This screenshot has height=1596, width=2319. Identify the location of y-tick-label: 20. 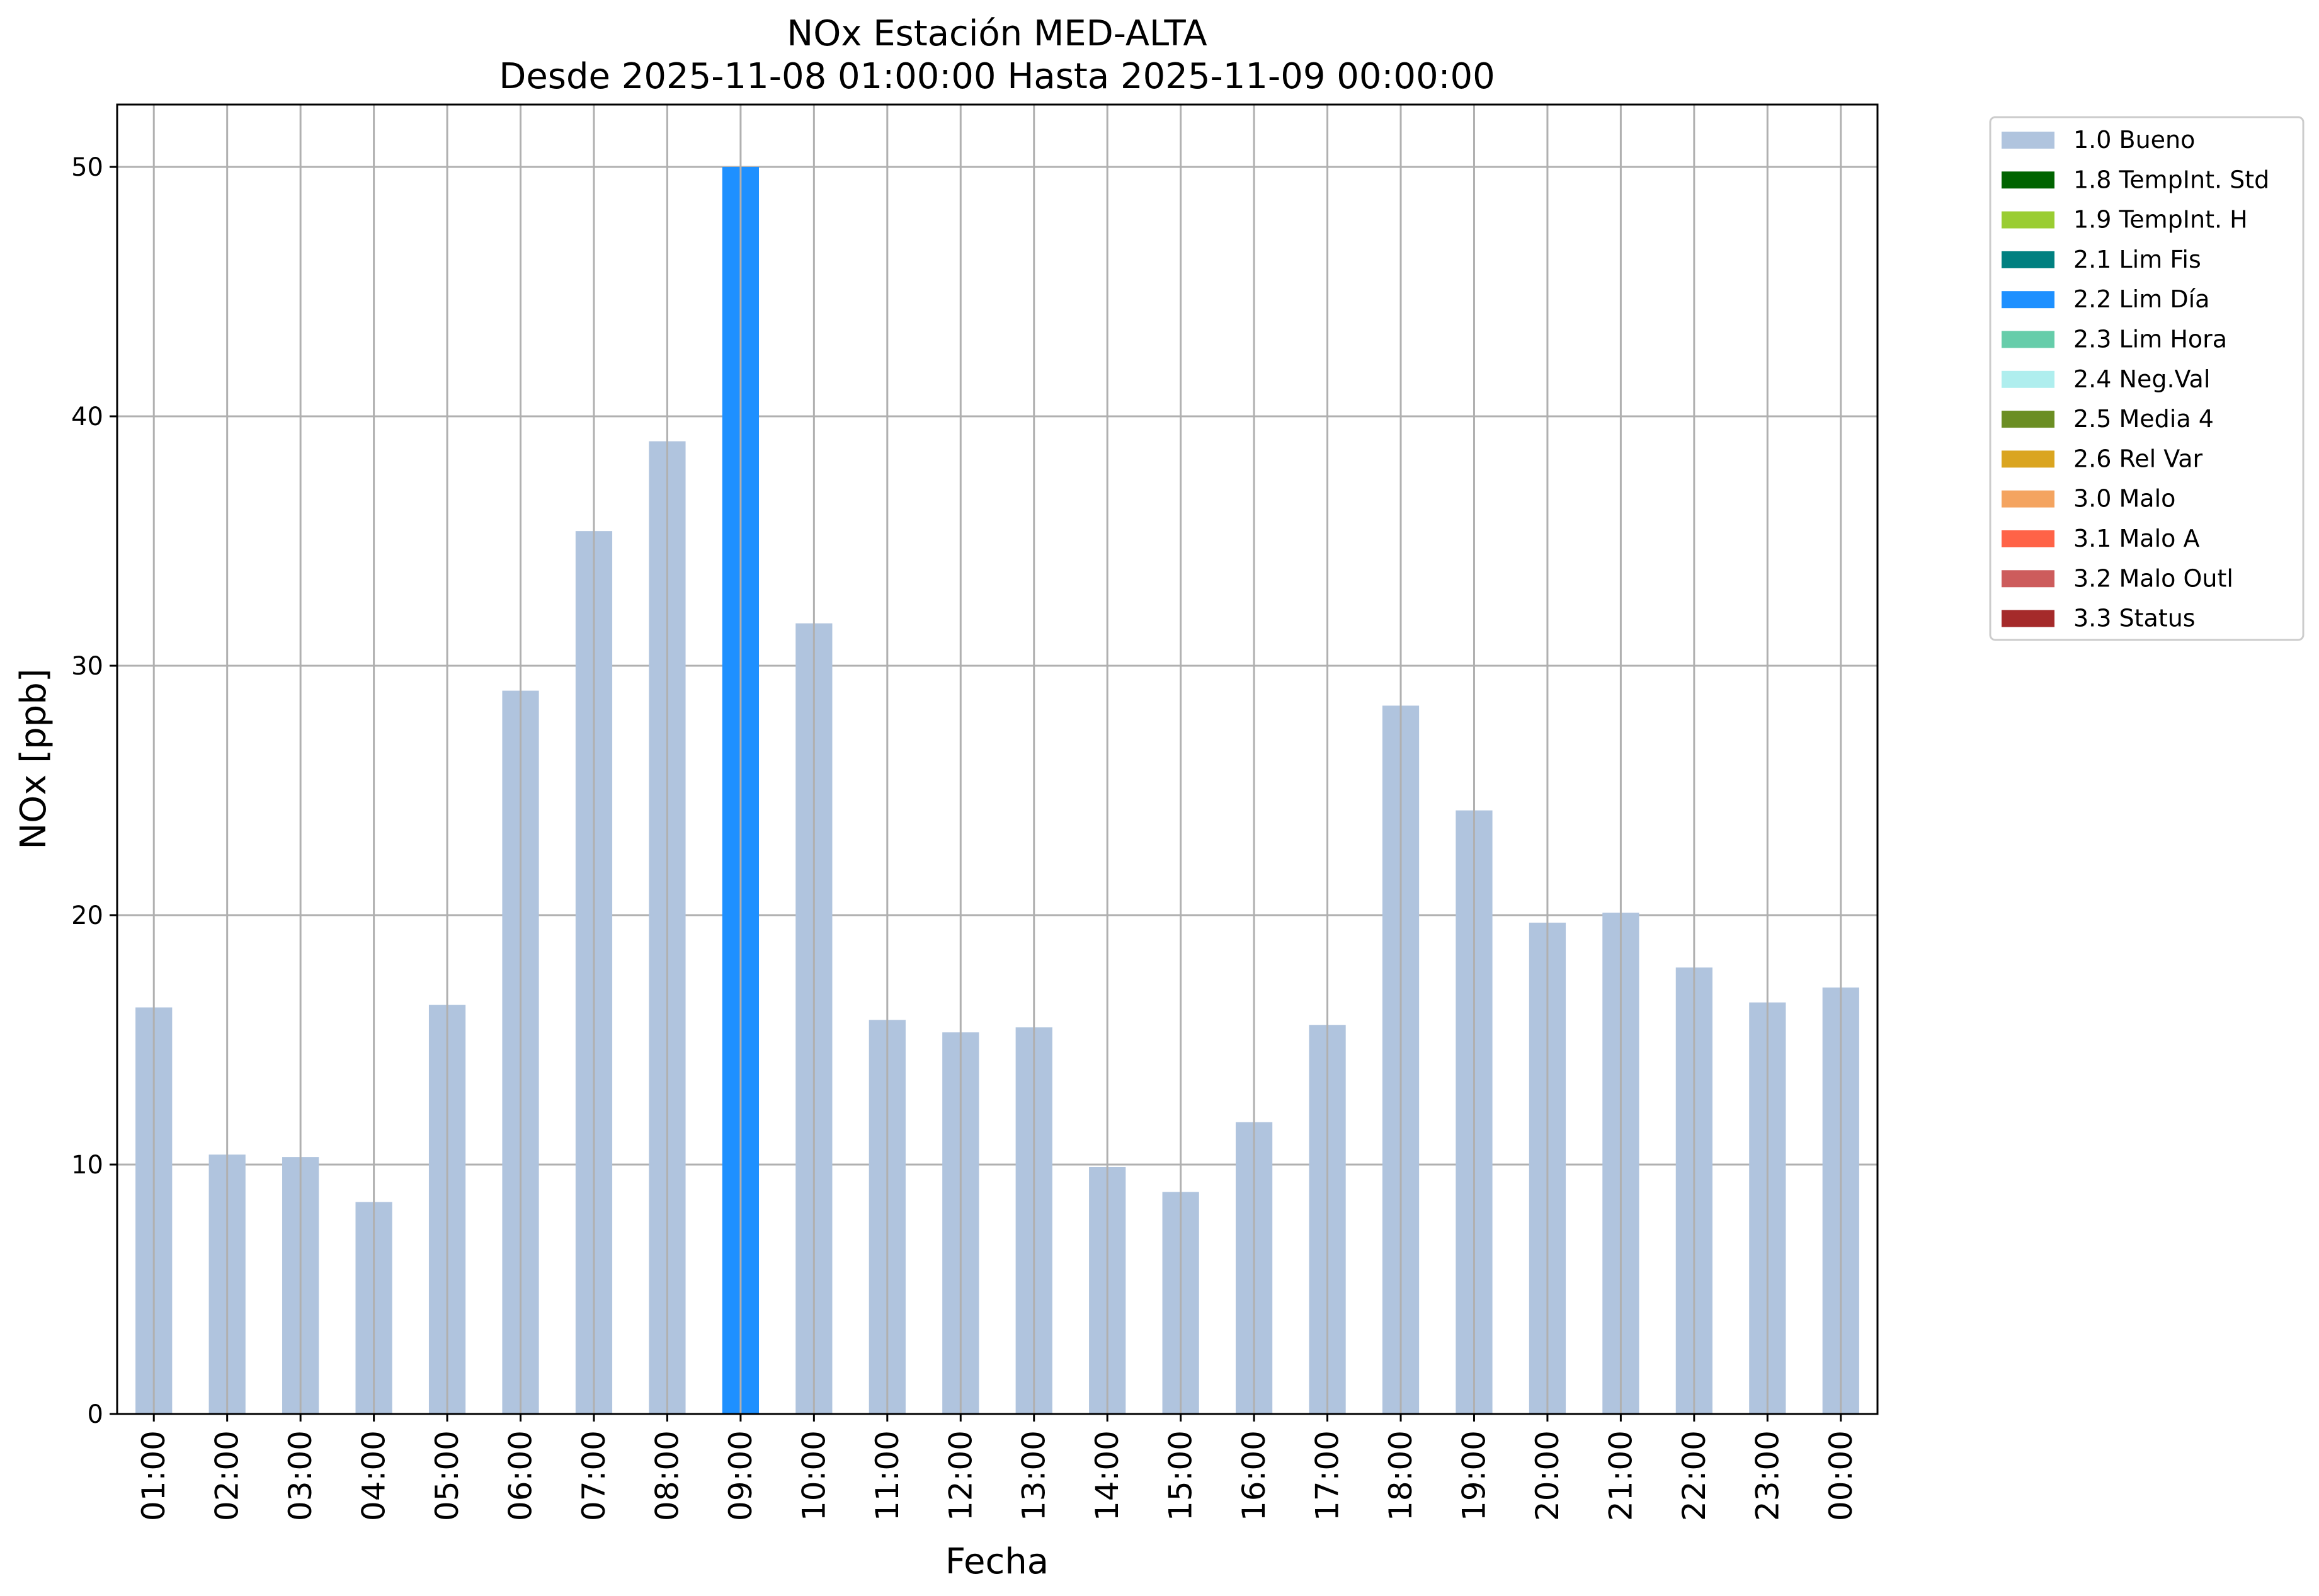
(87, 915).